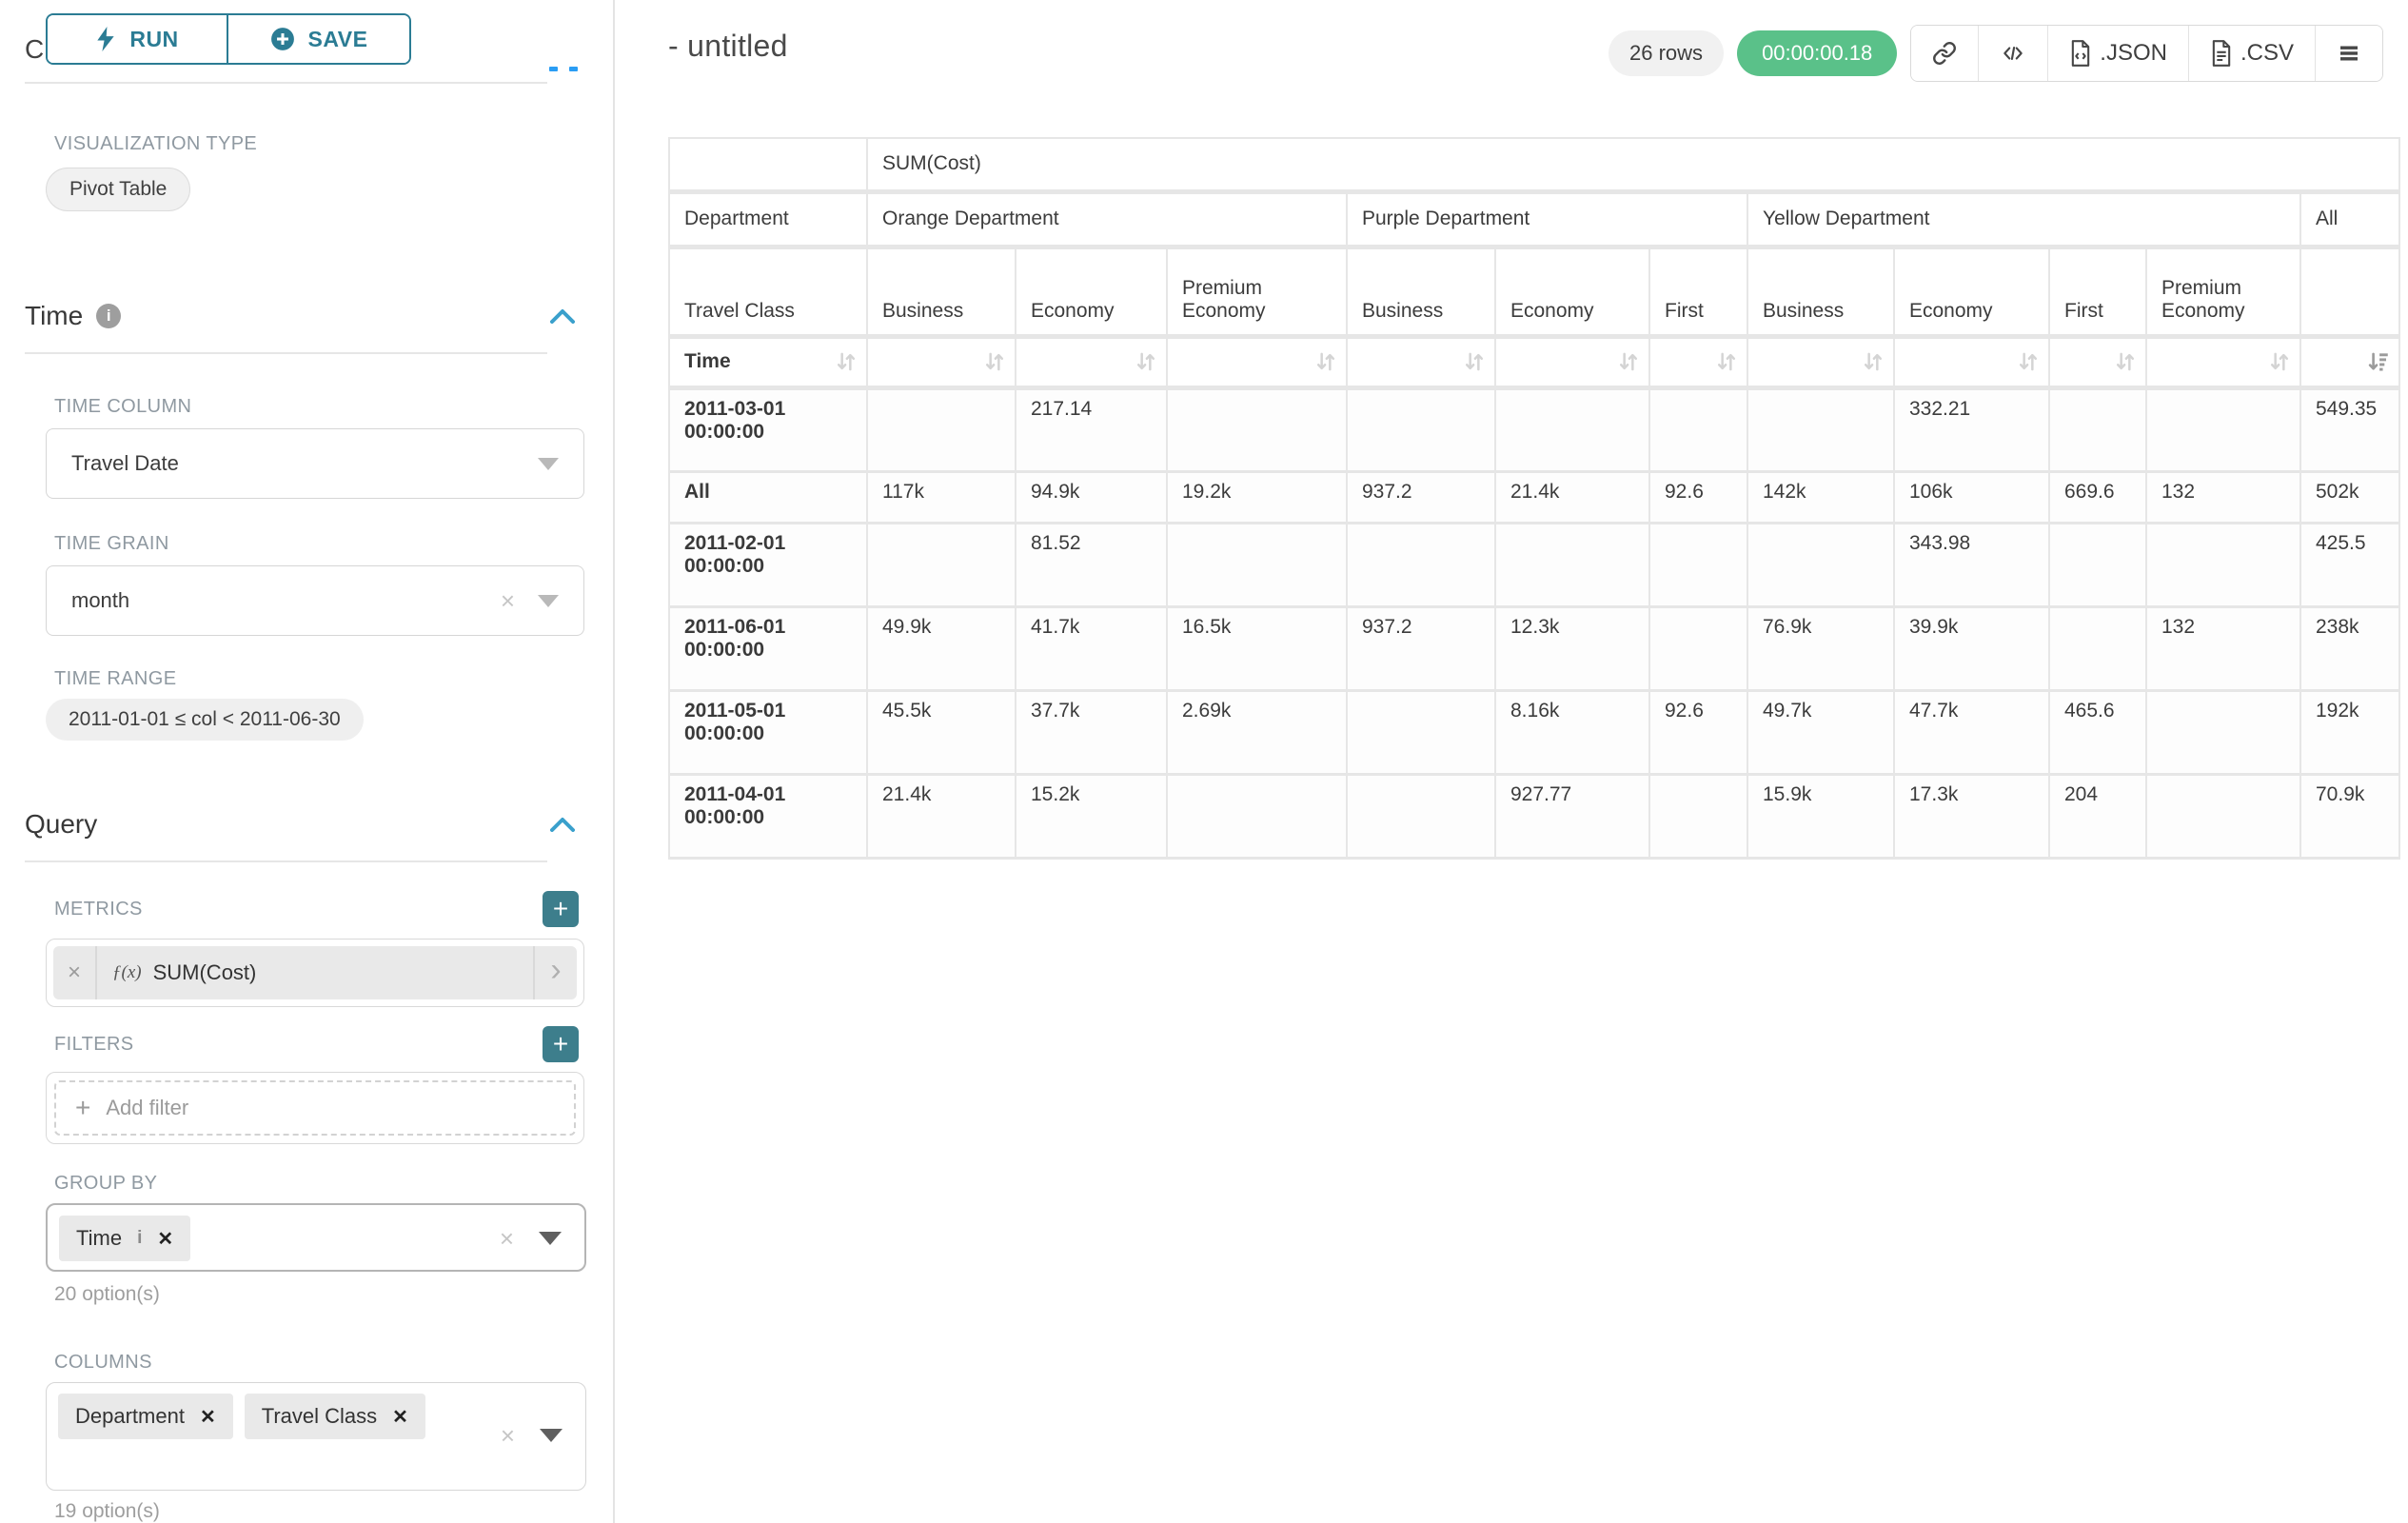 Image resolution: width=2408 pixels, height=1523 pixels. Describe the element at coordinates (334, 1416) in the screenshot. I see `columns-tag: Travel Class ✕` at that location.